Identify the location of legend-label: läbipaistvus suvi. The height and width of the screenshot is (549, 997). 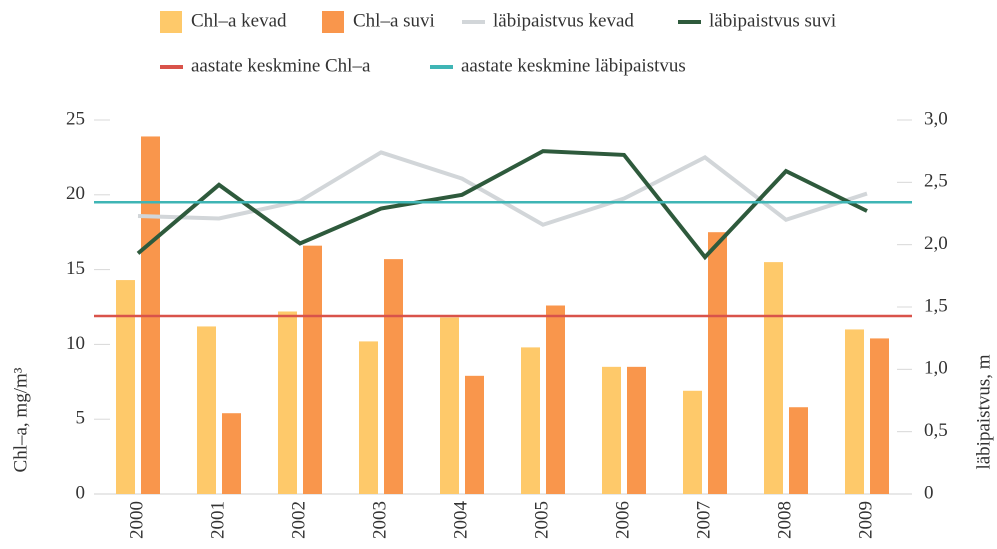
(772, 20).